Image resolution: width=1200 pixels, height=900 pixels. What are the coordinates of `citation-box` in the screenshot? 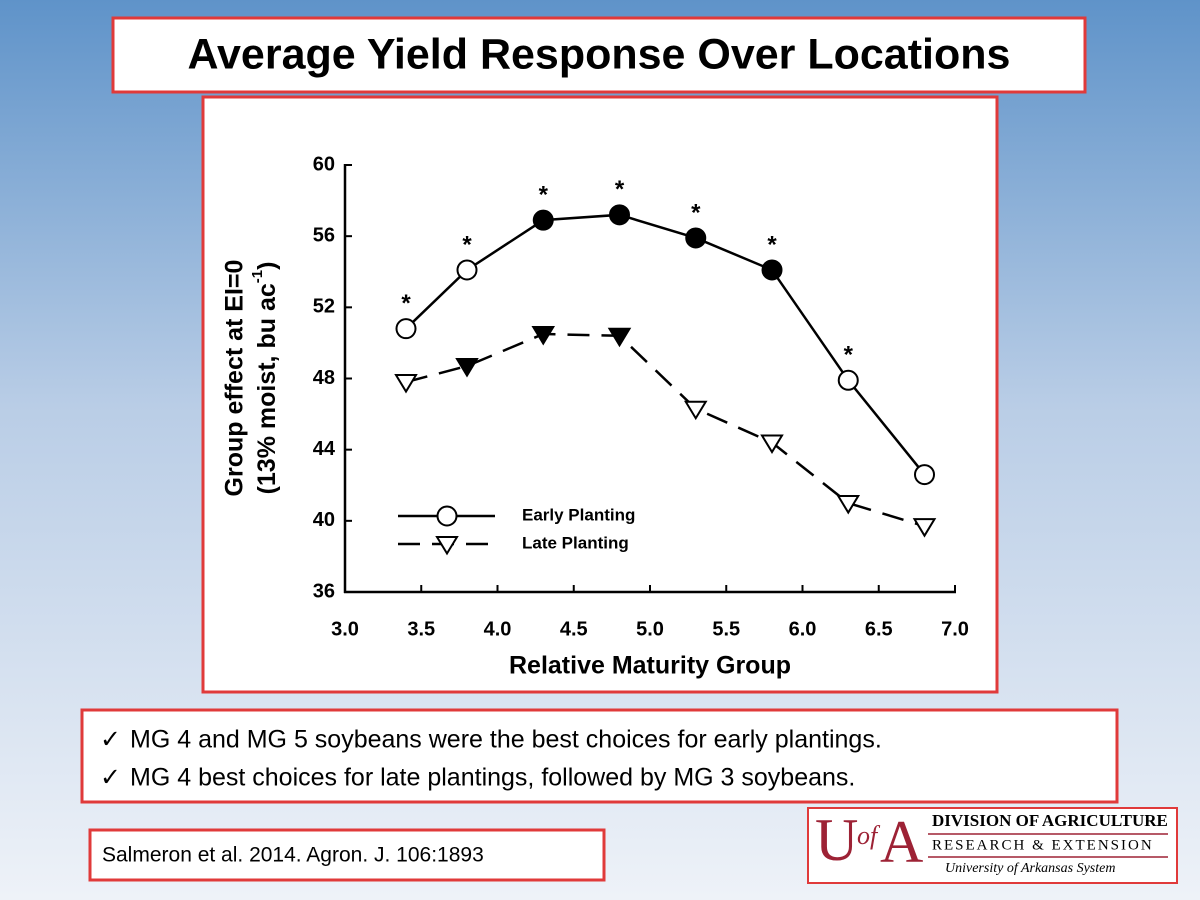 It's located at (347, 855).